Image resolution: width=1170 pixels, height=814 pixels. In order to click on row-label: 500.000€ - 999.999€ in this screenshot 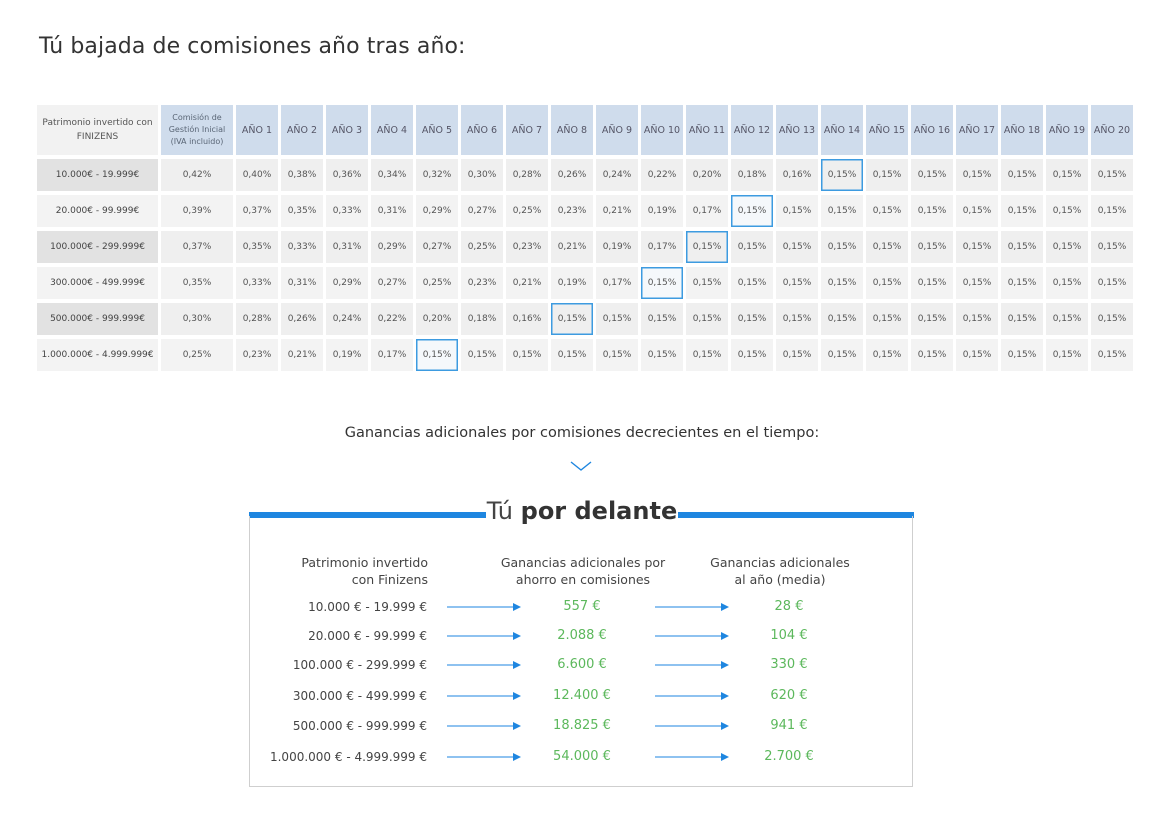, I will do `click(97, 319)`.